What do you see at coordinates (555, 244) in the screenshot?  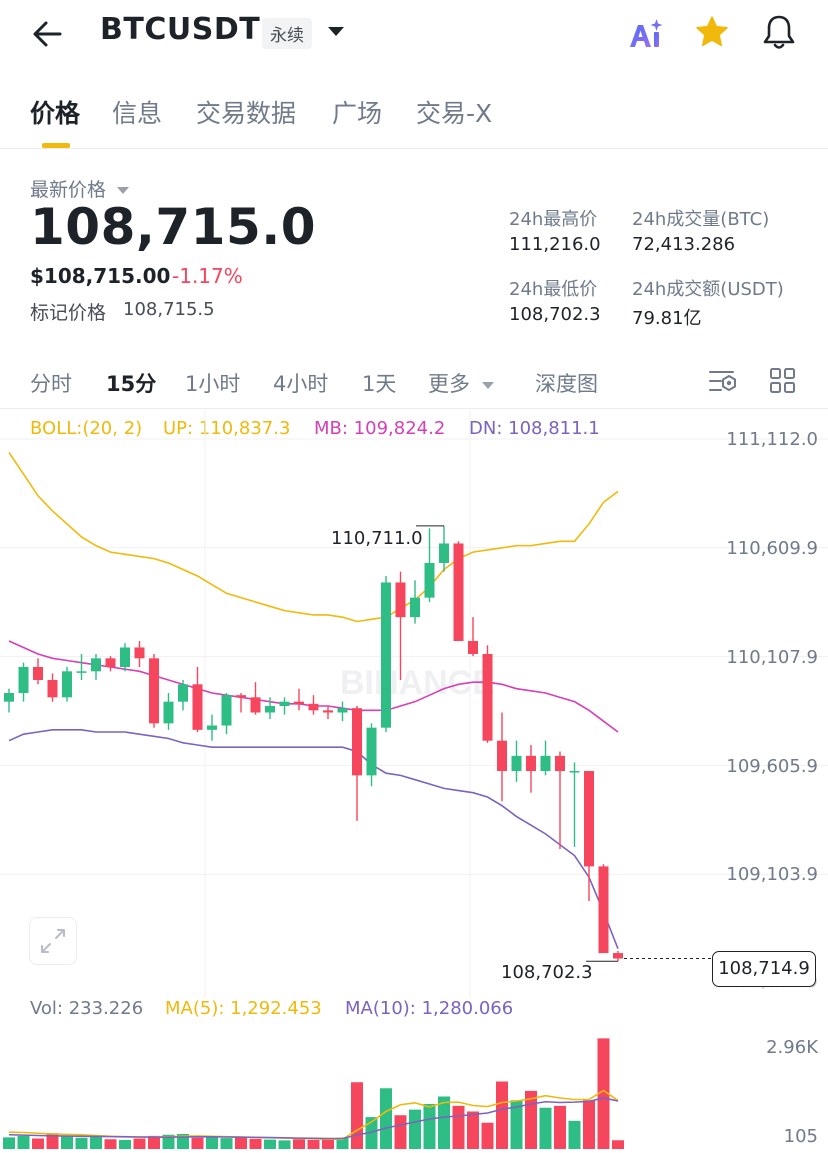 I see `high-24h-value: 111,216.0` at bounding box center [555, 244].